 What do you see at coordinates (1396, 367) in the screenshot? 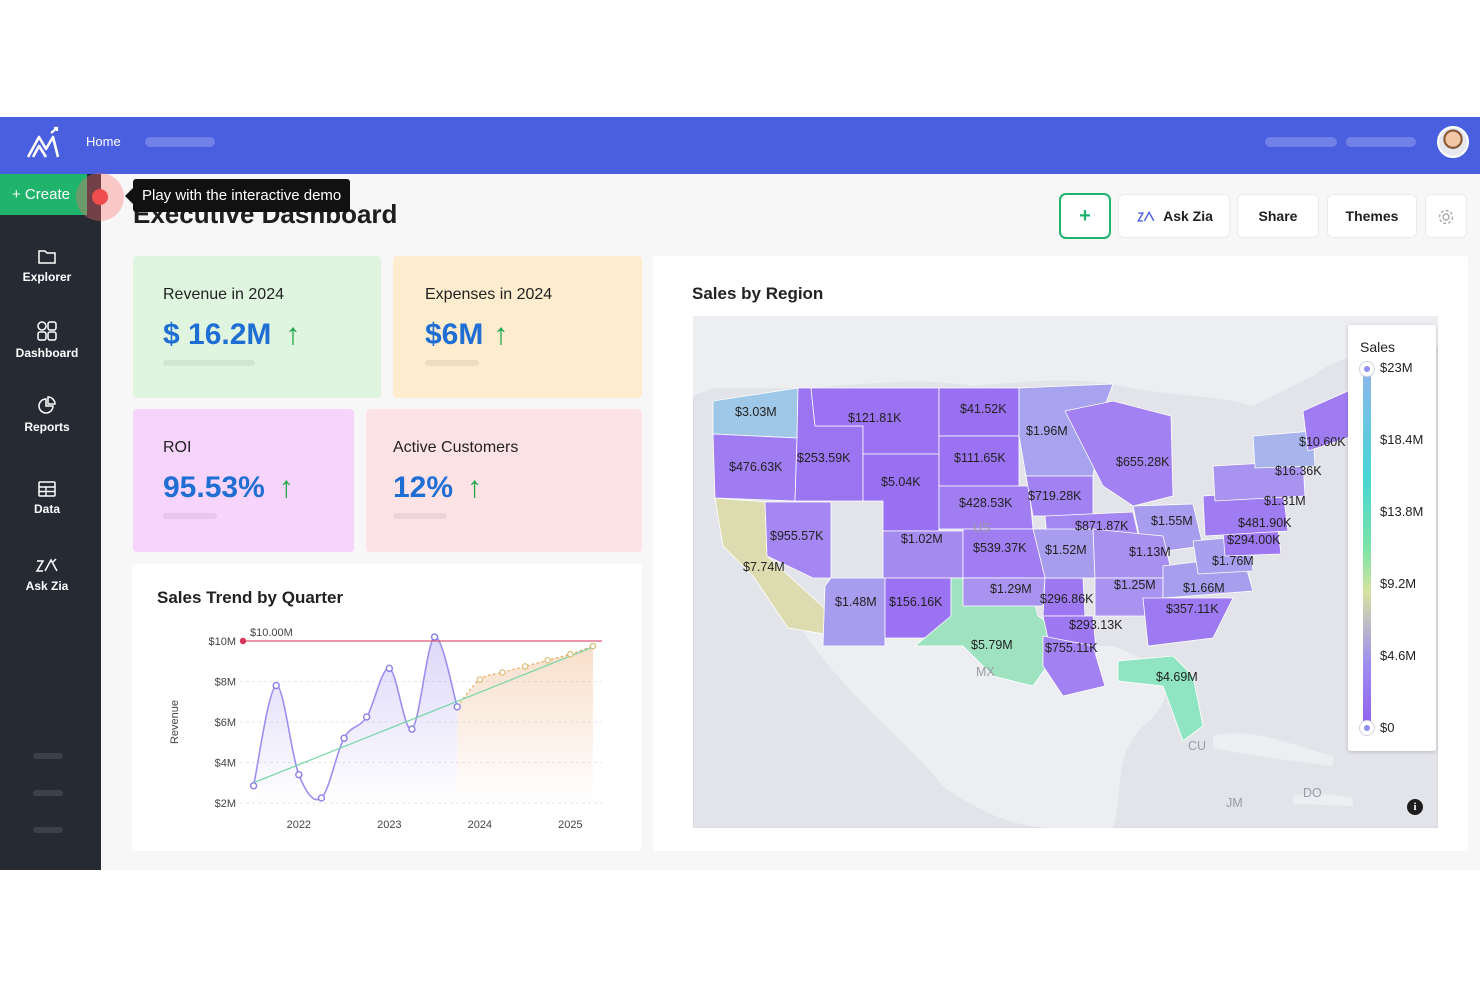
I see `legend-tick: $23M` at bounding box center [1396, 367].